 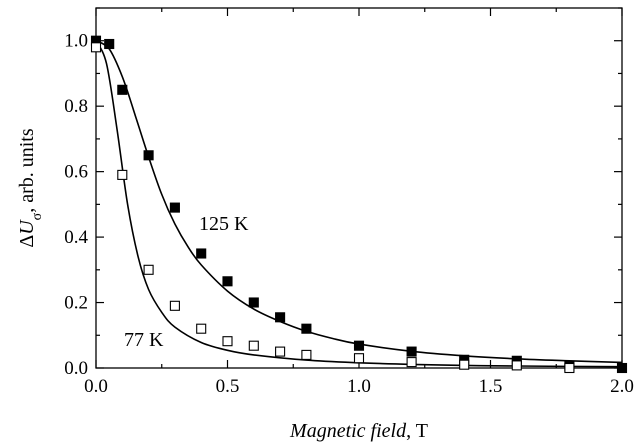 What do you see at coordinates (228, 386) in the screenshot?
I see `x-tick-label: 0.5` at bounding box center [228, 386].